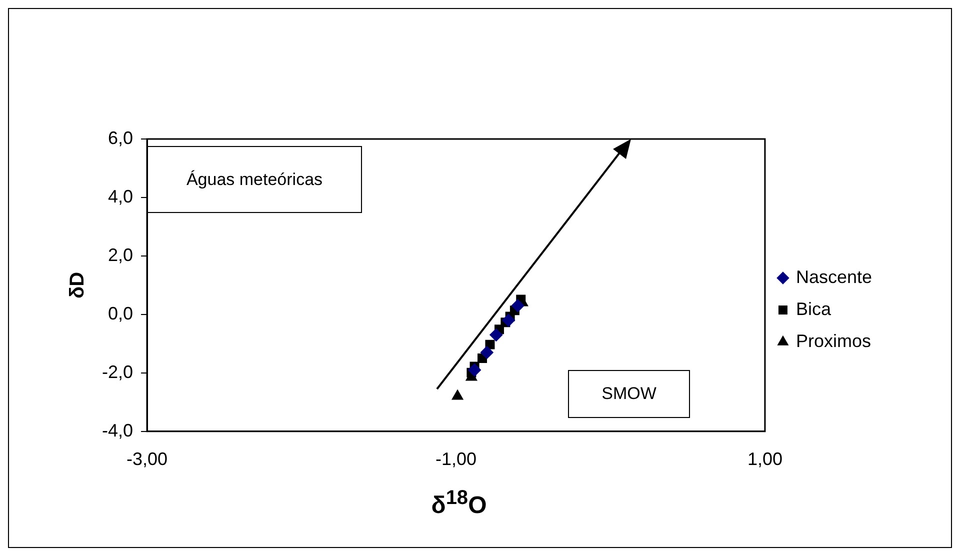 The height and width of the screenshot is (558, 962). Describe the element at coordinates (455, 459) in the screenshot. I see `x-tick-label: -1,00` at that location.